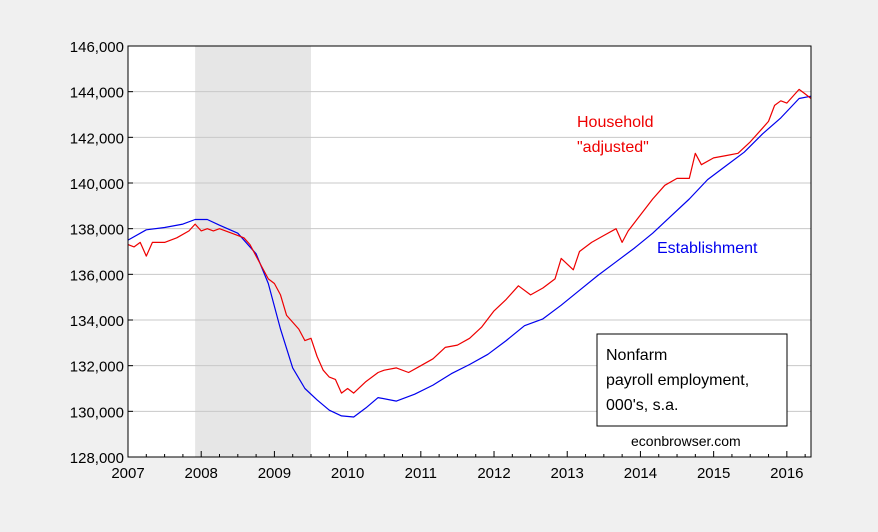  I want to click on y-tick-label: 142,000, so click(97, 138).